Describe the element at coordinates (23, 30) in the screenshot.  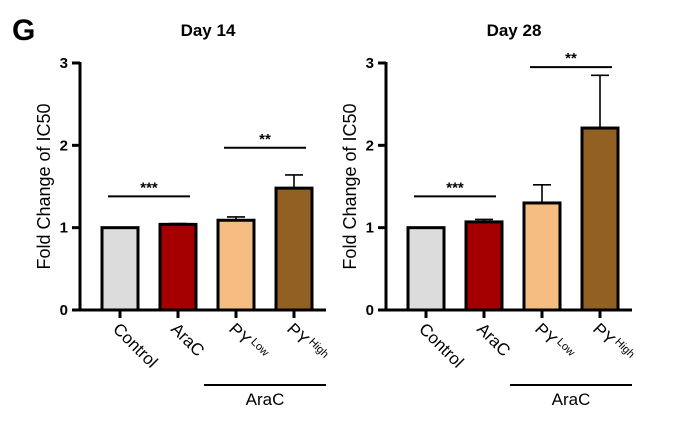
I see `panel-label: G` at that location.